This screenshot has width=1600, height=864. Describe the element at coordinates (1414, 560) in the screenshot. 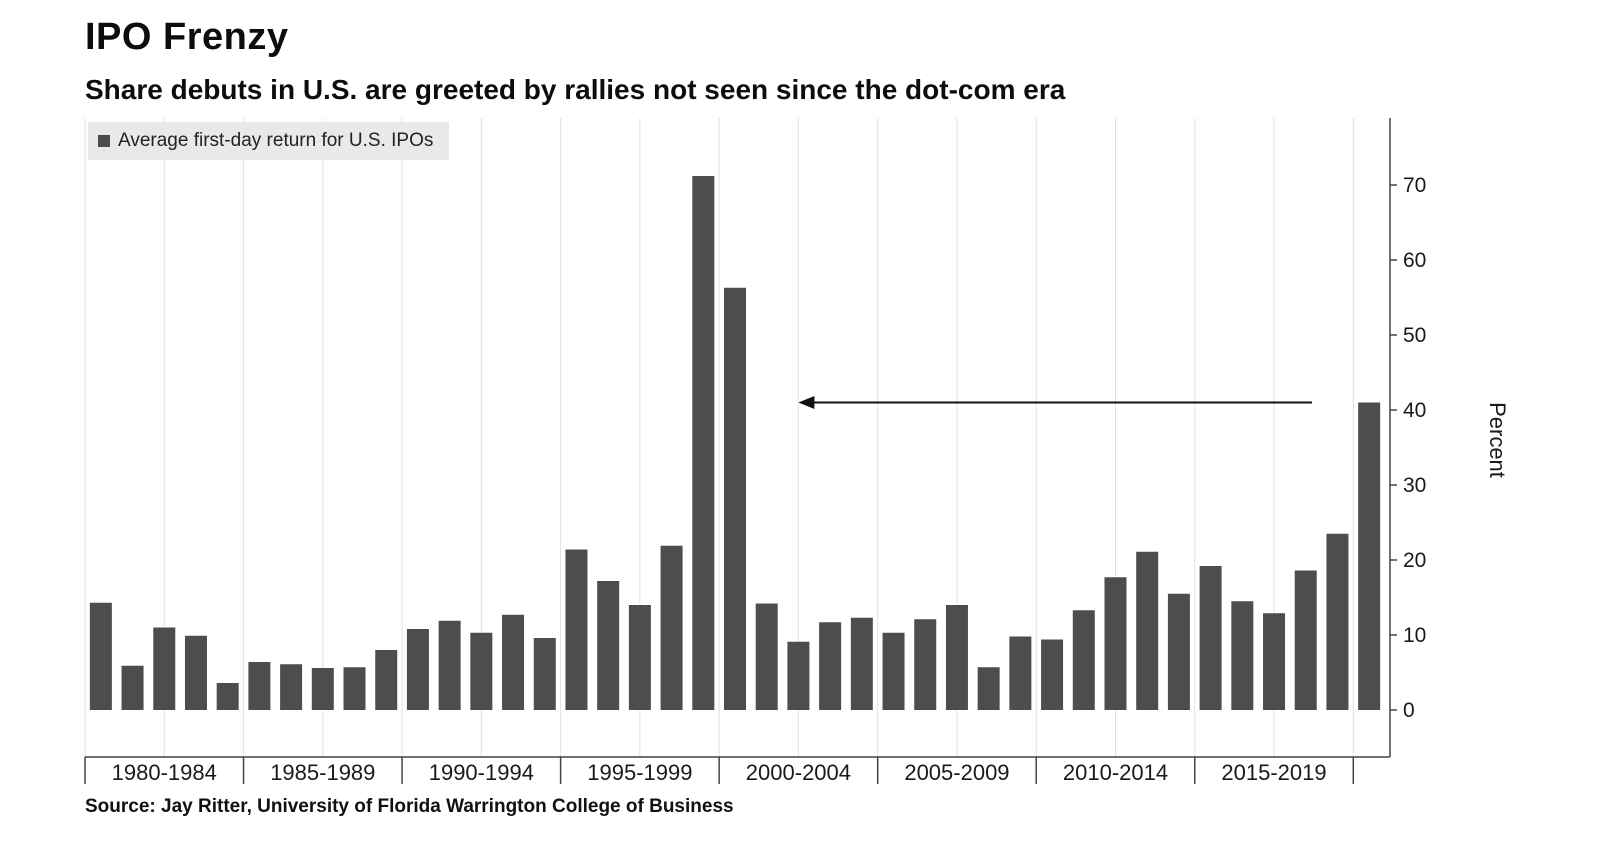

I see `y-axis-tick-label: 20` at that location.